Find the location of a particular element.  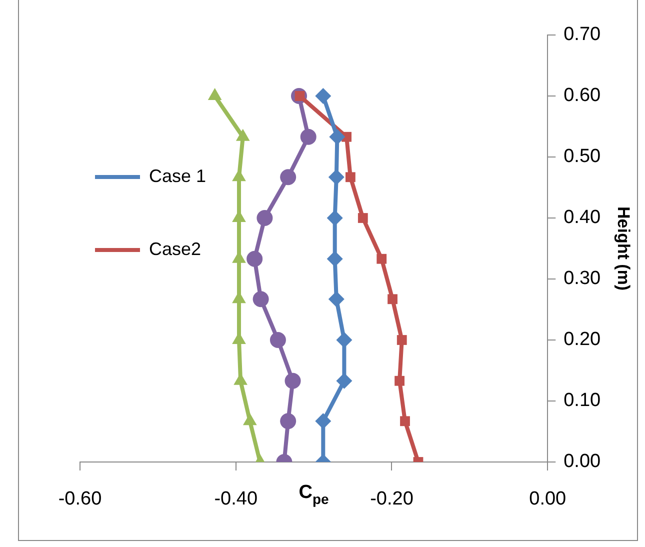

x-tick-label: -0.60 is located at coordinates (80, 499).